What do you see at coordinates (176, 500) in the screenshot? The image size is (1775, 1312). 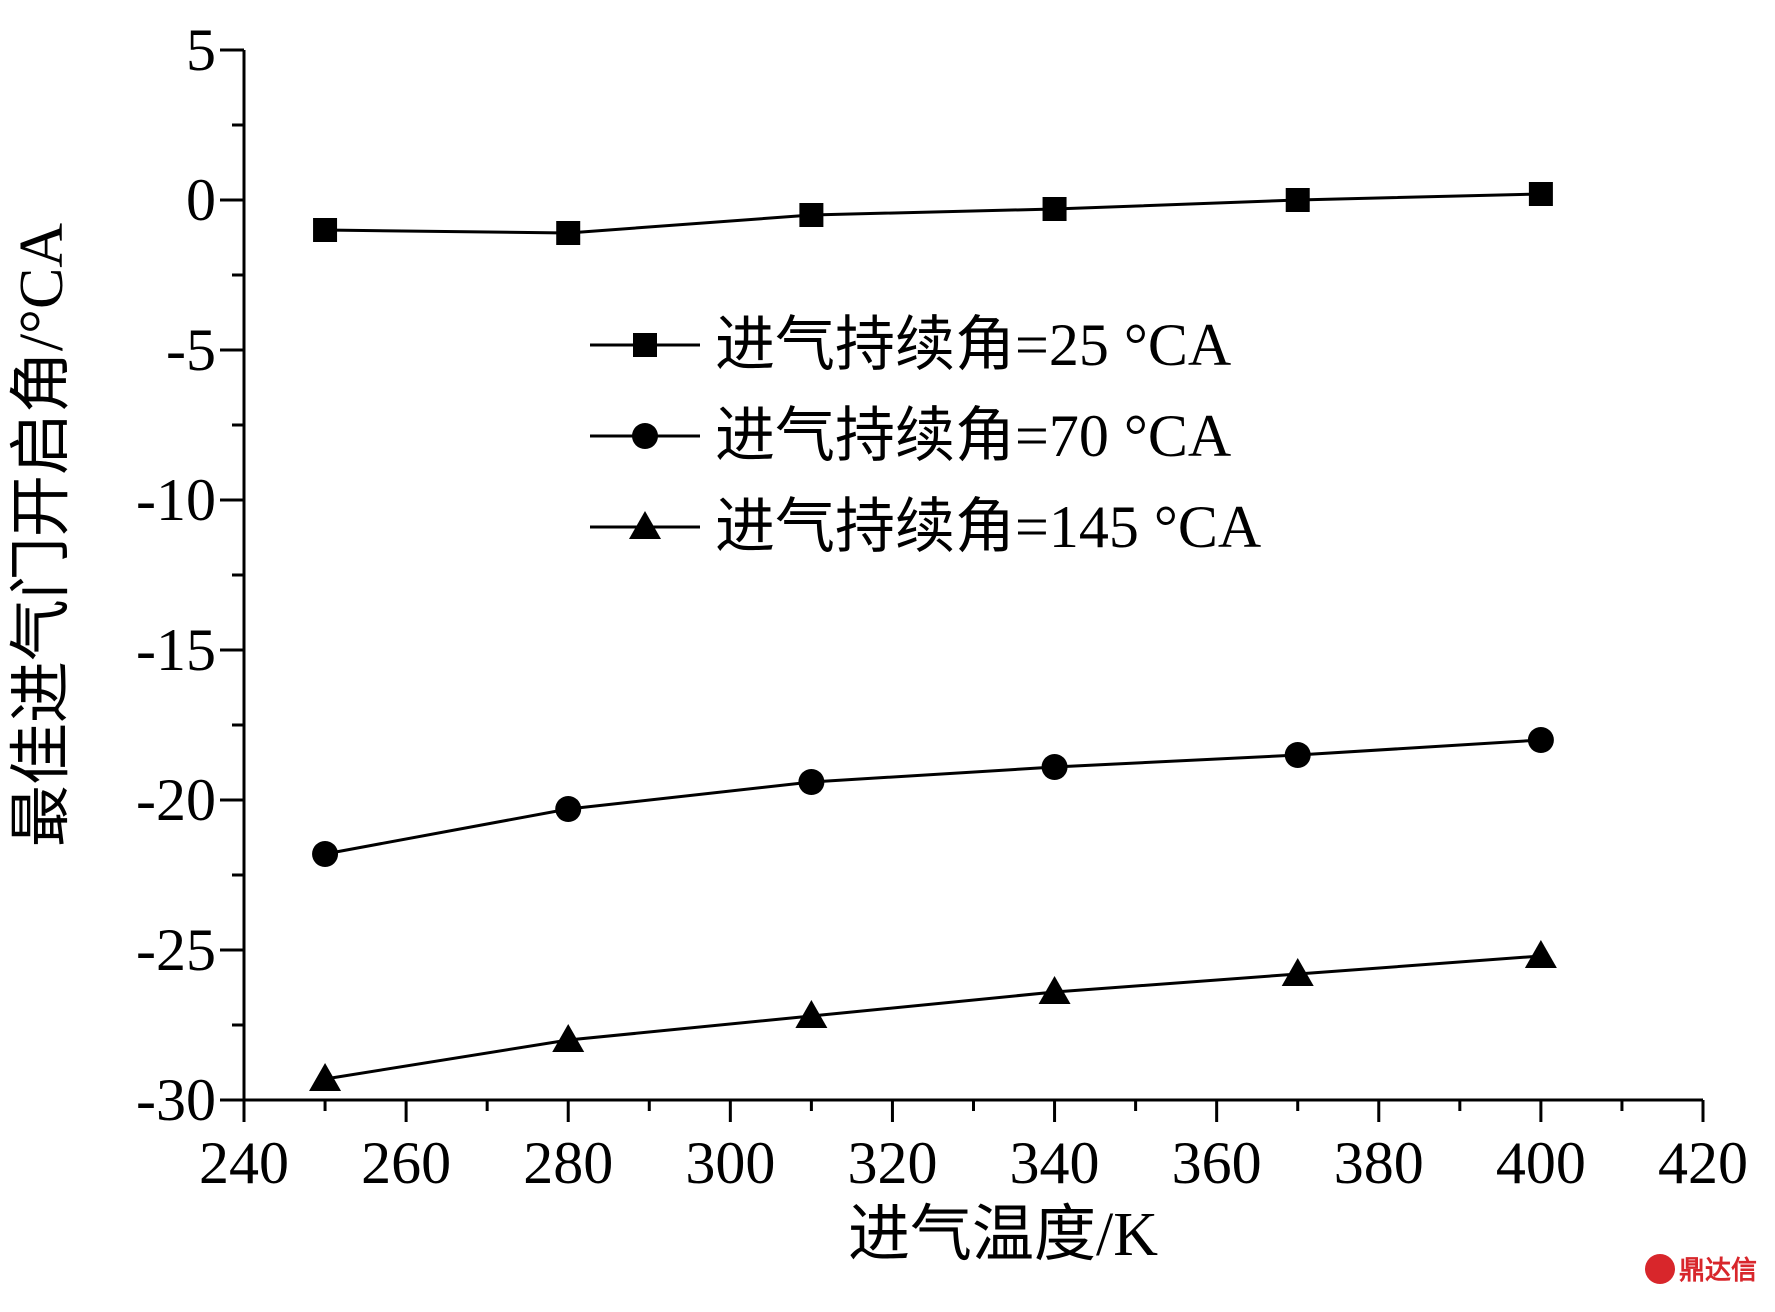 I see `y-tick-label: -10` at bounding box center [176, 500].